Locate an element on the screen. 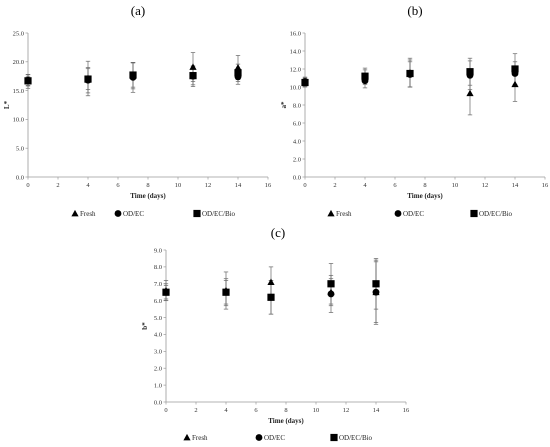 The width and height of the screenshot is (550, 447). panel-label: (b) is located at coordinates (414, 10).